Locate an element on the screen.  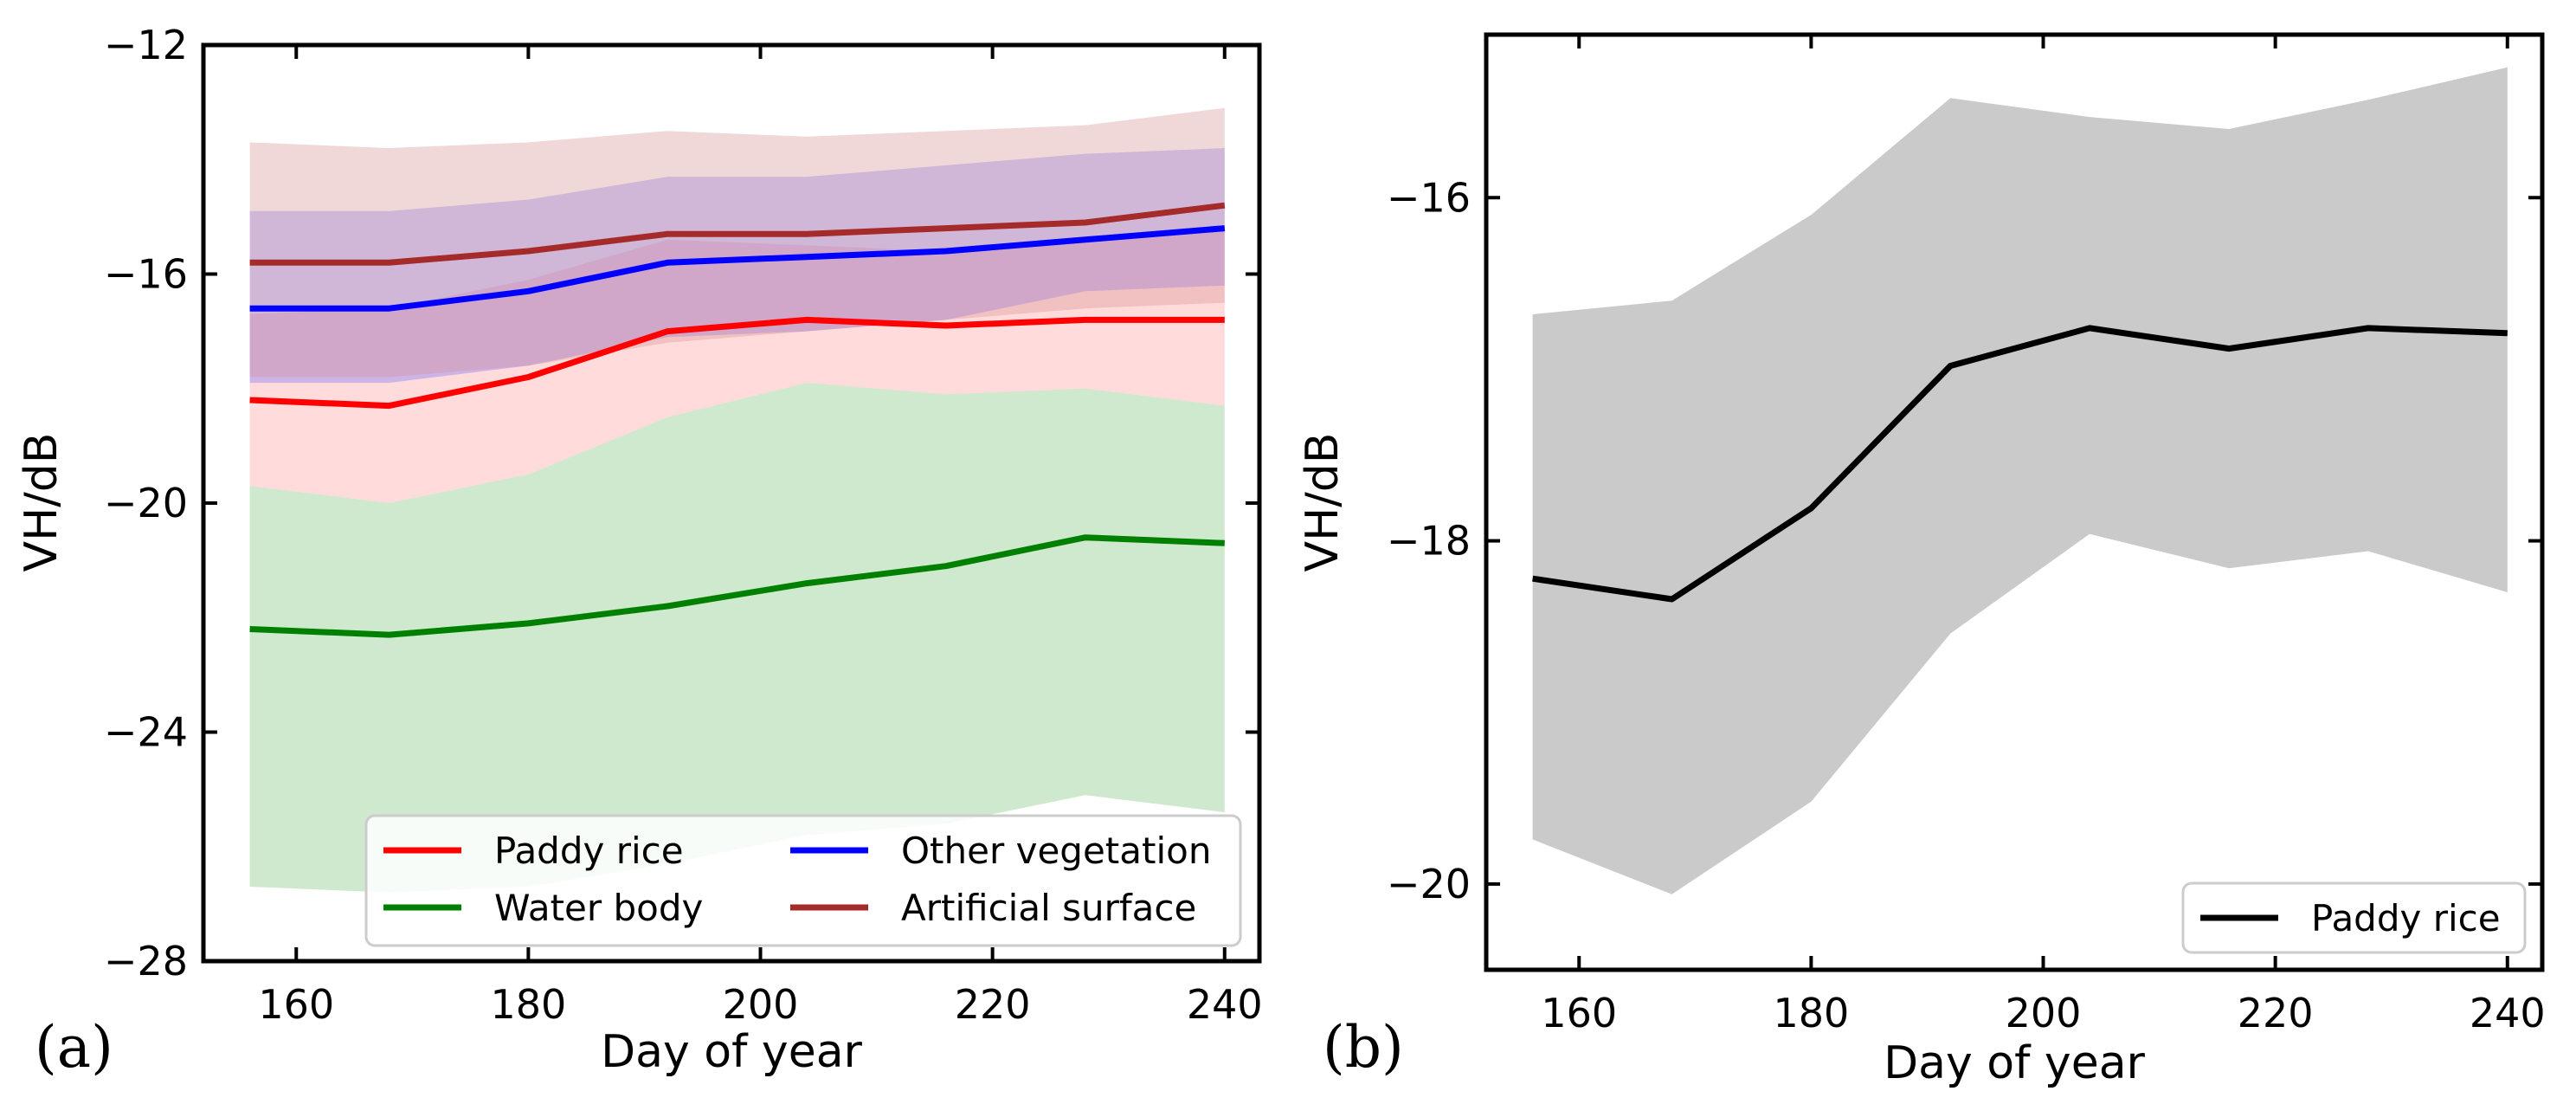
panel-label: (b) is located at coordinates (1363, 1048).